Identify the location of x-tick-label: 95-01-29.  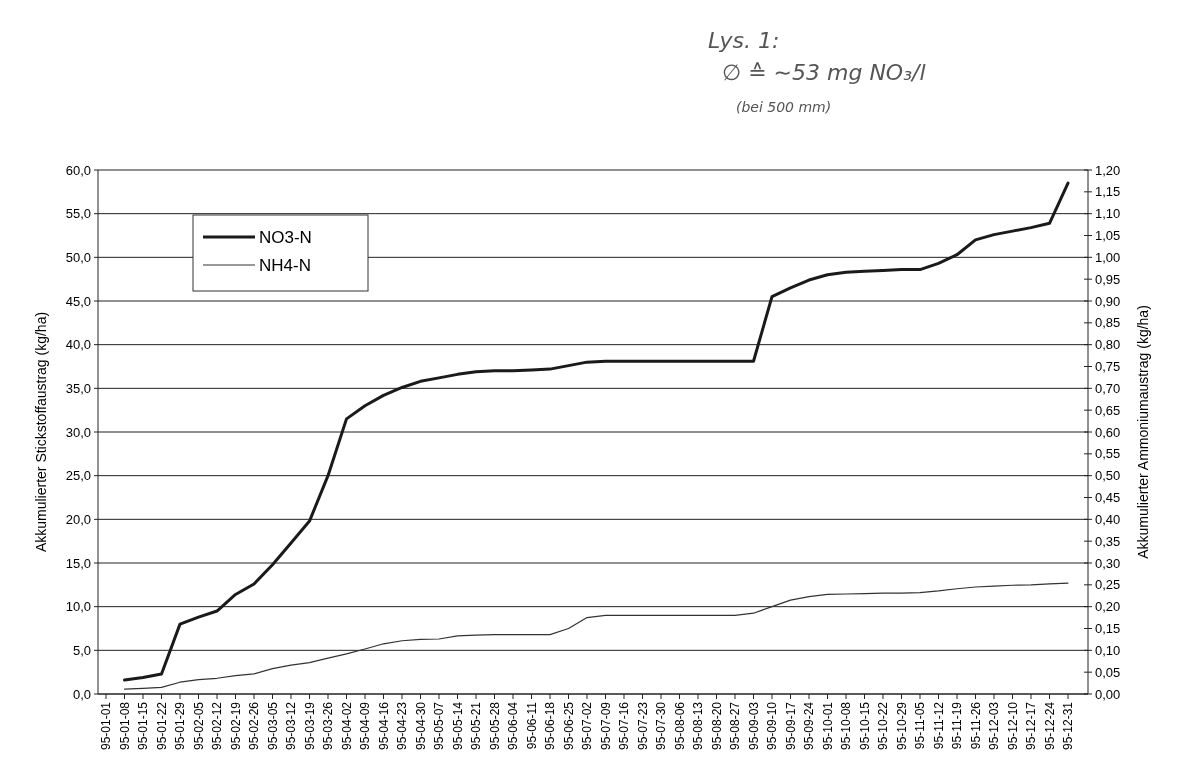
(180, 726).